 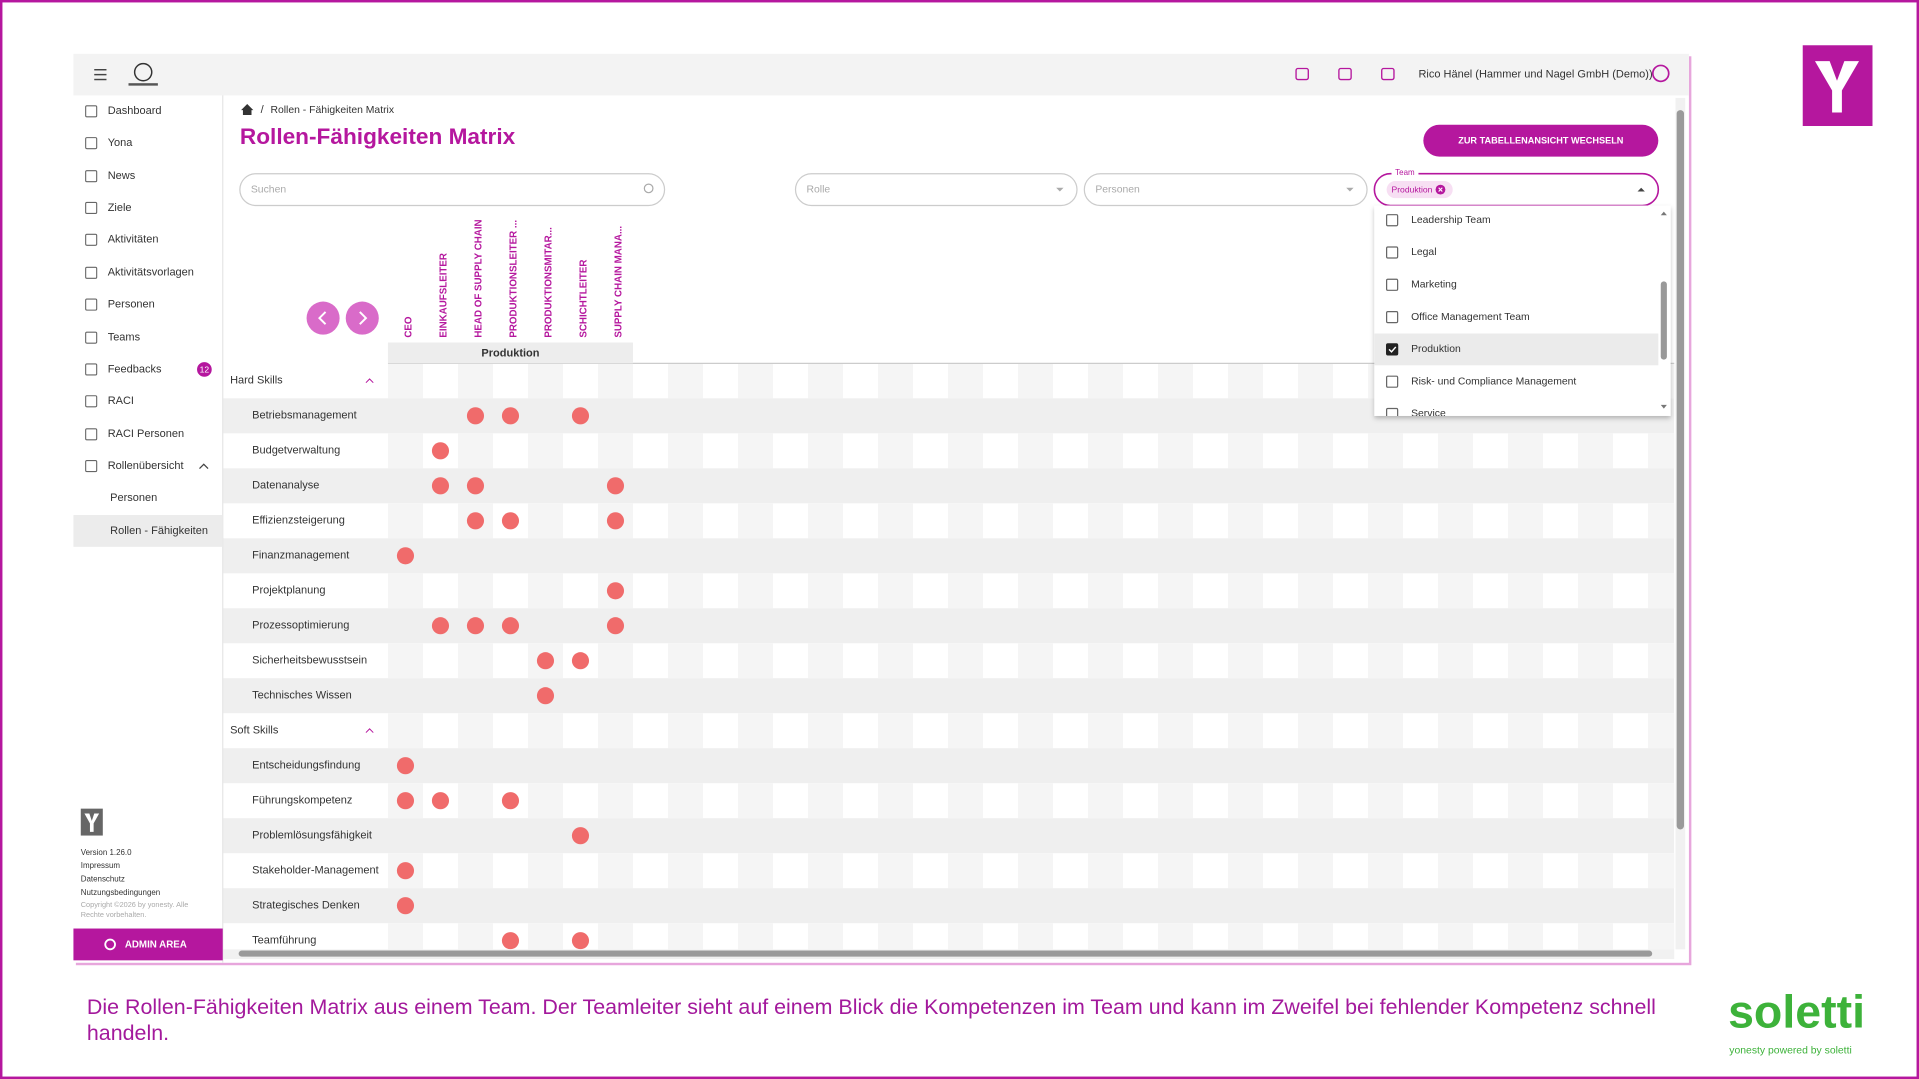 What do you see at coordinates (122, 176) in the screenshot?
I see `nav-item: News` at bounding box center [122, 176].